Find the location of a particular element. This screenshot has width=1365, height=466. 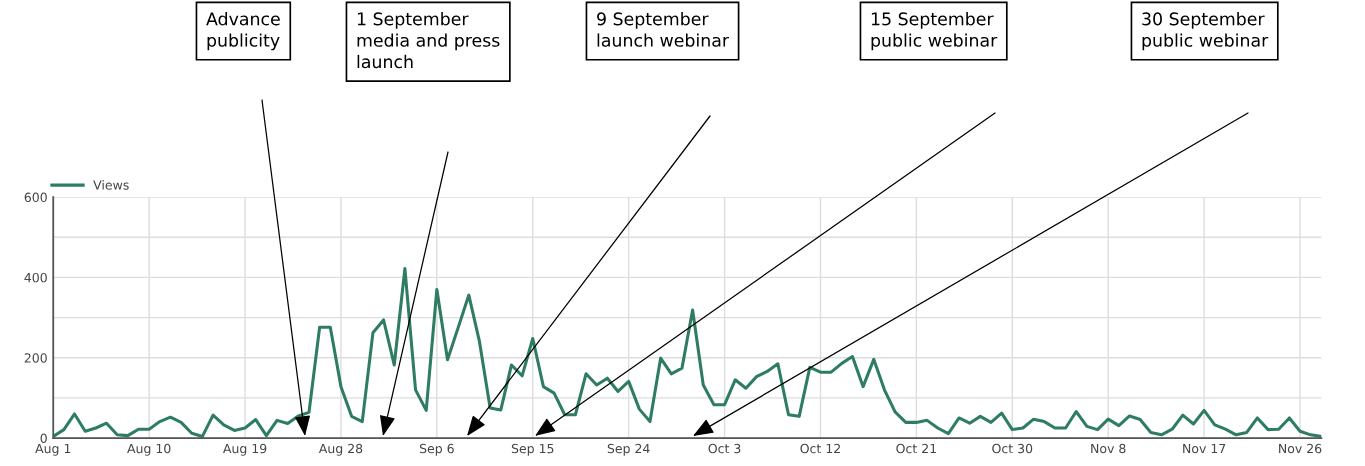

x-tick-label: Sep 6 is located at coordinates (436, 449).